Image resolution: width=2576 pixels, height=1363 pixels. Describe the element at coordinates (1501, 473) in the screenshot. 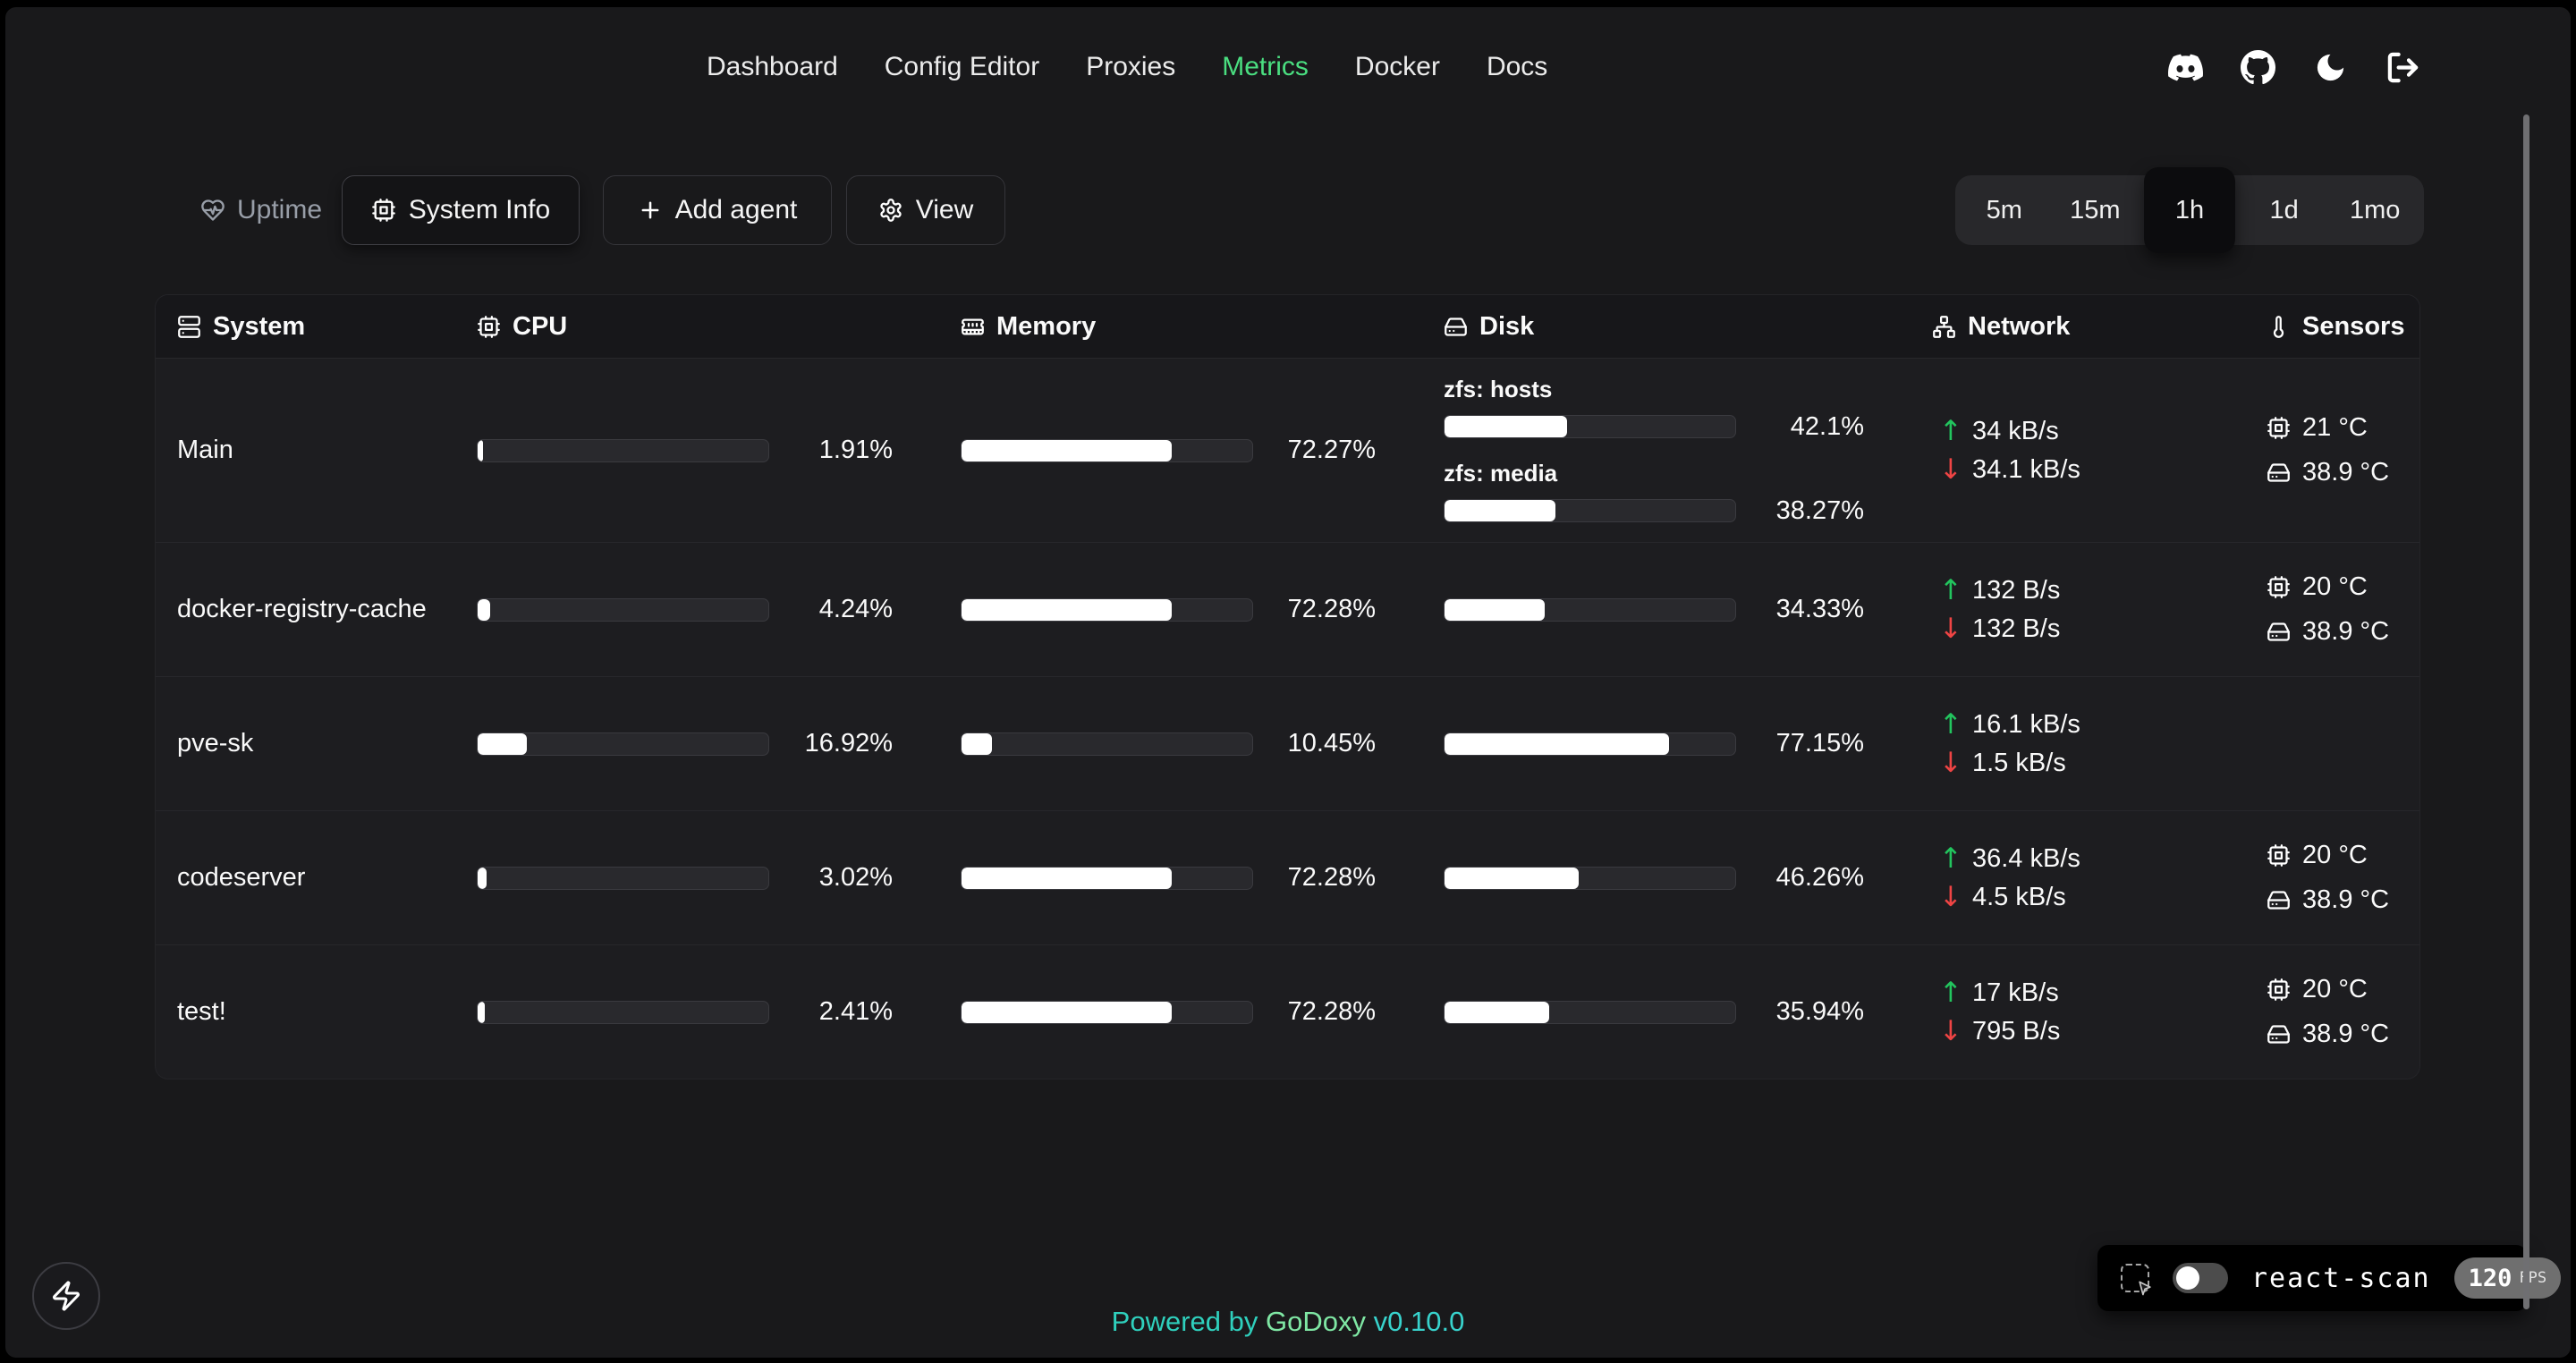

I see `disk-name: zfs: media` at that location.